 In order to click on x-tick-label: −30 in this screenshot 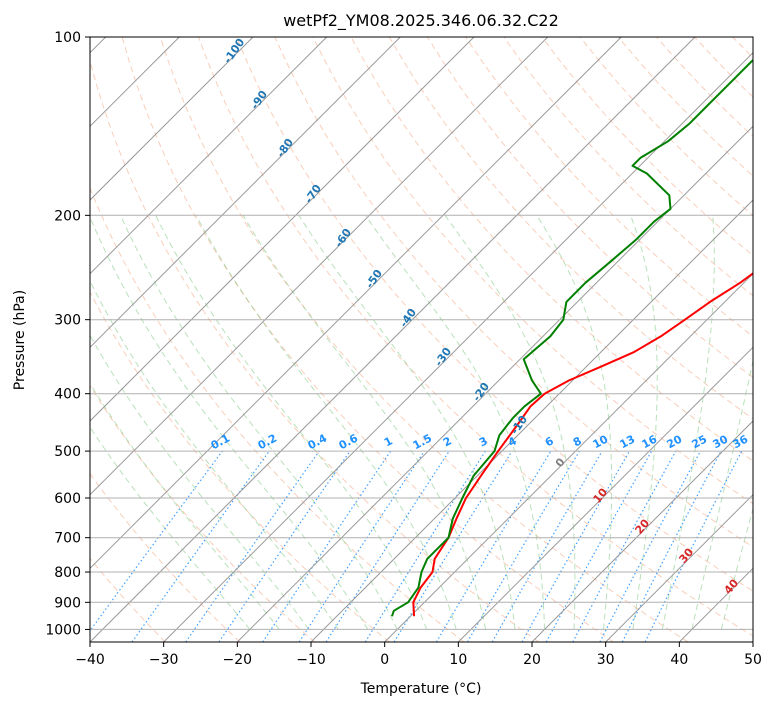, I will do `click(164, 660)`.